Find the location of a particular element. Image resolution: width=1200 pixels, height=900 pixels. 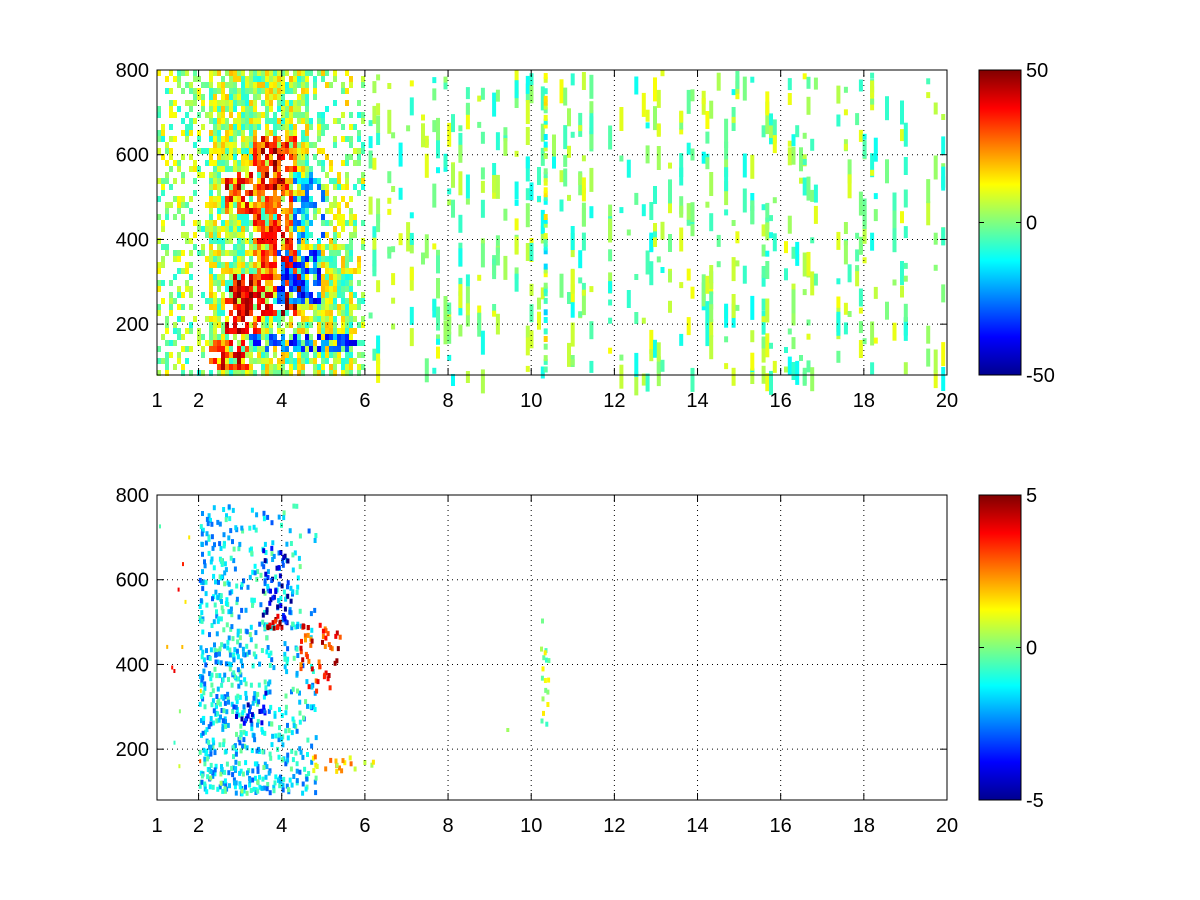

x-tick-label: 2 is located at coordinates (198, 401).